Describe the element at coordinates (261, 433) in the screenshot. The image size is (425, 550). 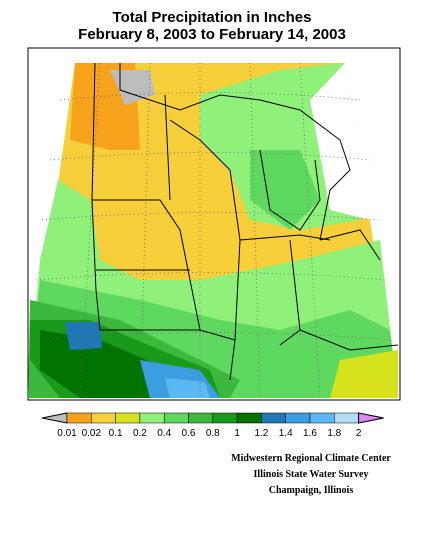
I see `legend-label: 1.2` at that location.